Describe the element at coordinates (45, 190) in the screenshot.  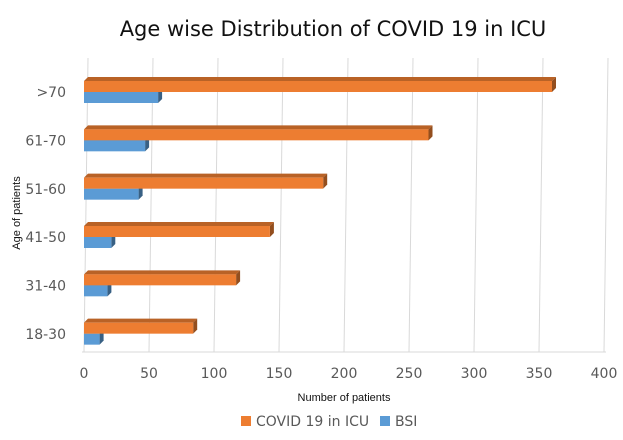
I see `y-tick-label: 51-60` at that location.